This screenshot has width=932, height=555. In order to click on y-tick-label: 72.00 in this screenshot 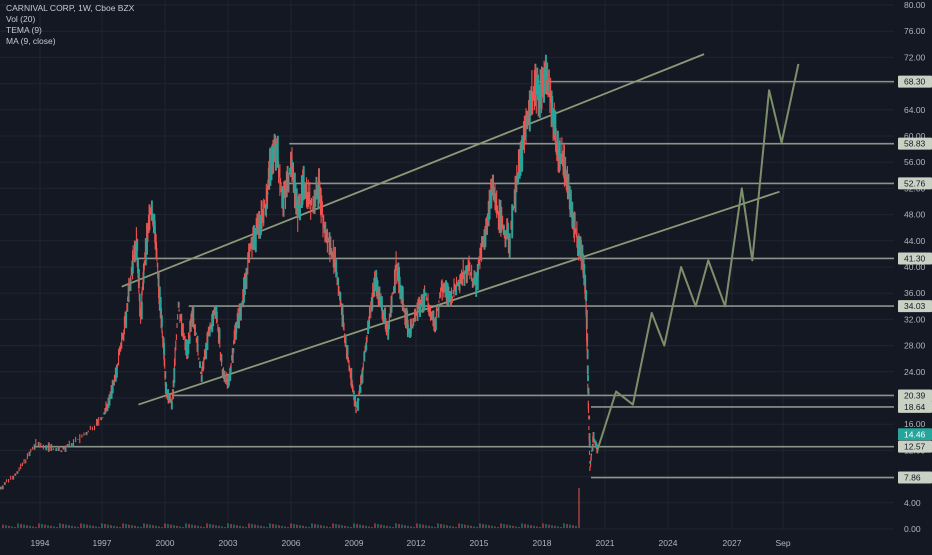, I will do `click(915, 57)`.